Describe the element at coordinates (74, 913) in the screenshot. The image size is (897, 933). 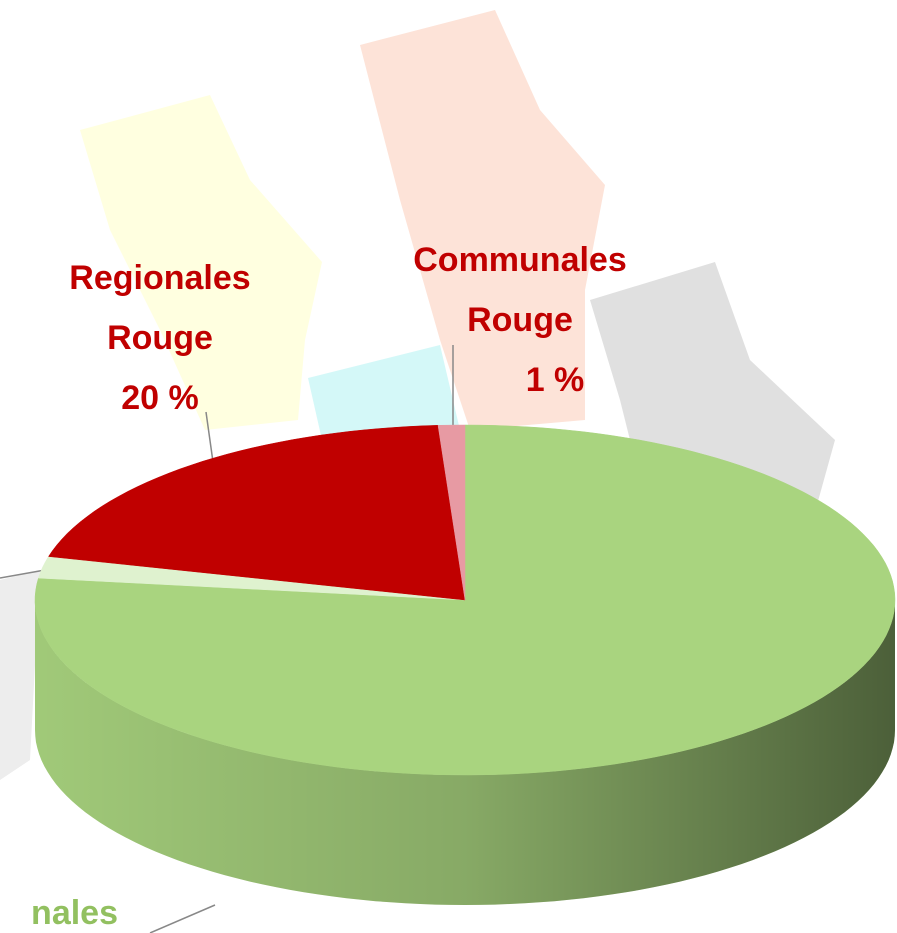
I see `outside-label: nales` at that location.